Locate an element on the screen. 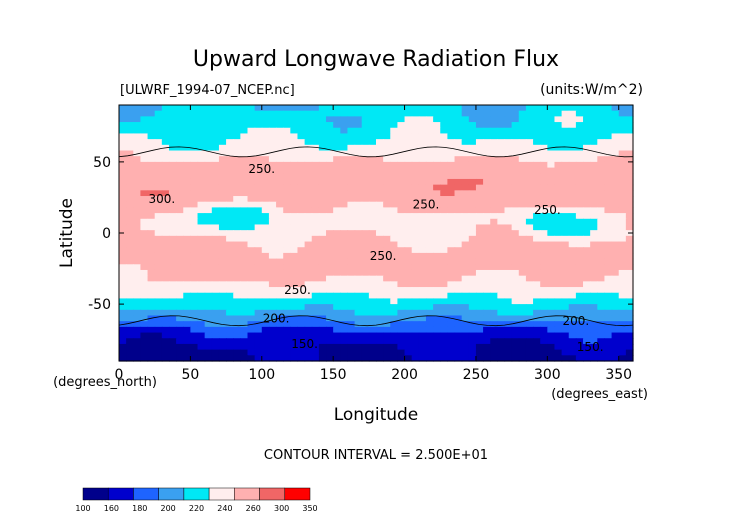  colorbar-swatch is located at coordinates (95, 494).